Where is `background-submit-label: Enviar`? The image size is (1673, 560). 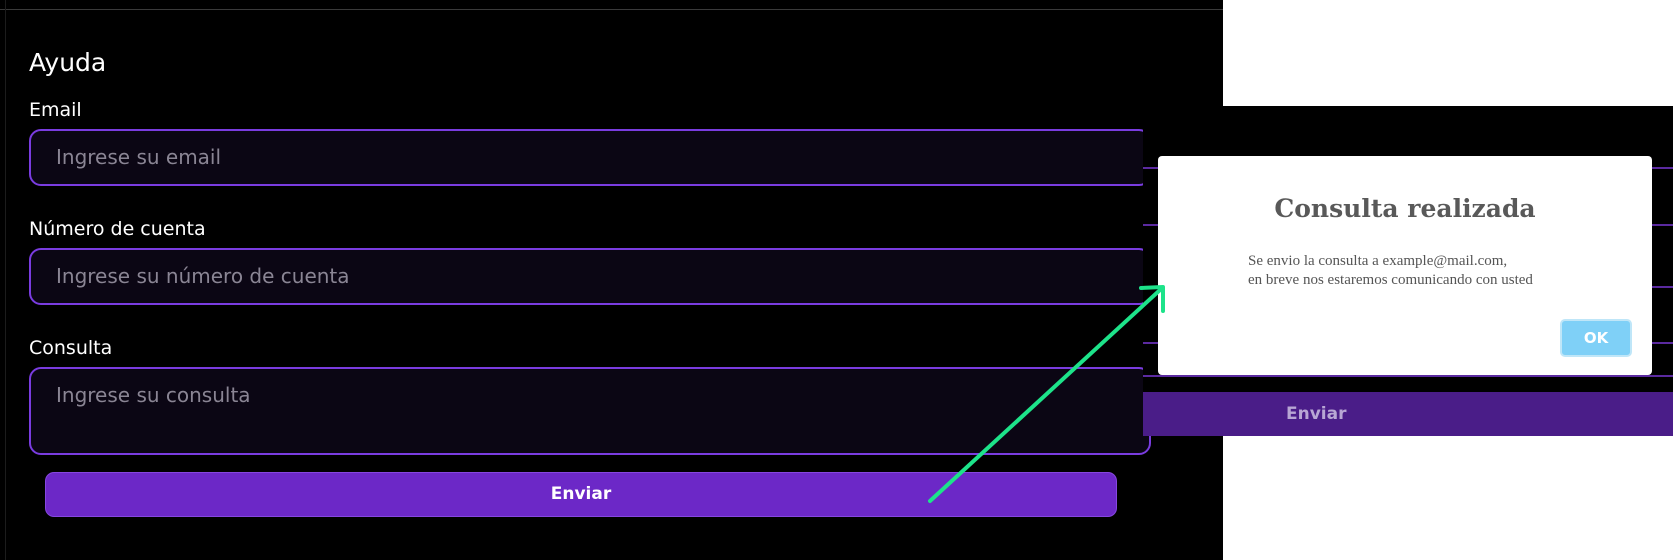 background-submit-label: Enviar is located at coordinates (1316, 414).